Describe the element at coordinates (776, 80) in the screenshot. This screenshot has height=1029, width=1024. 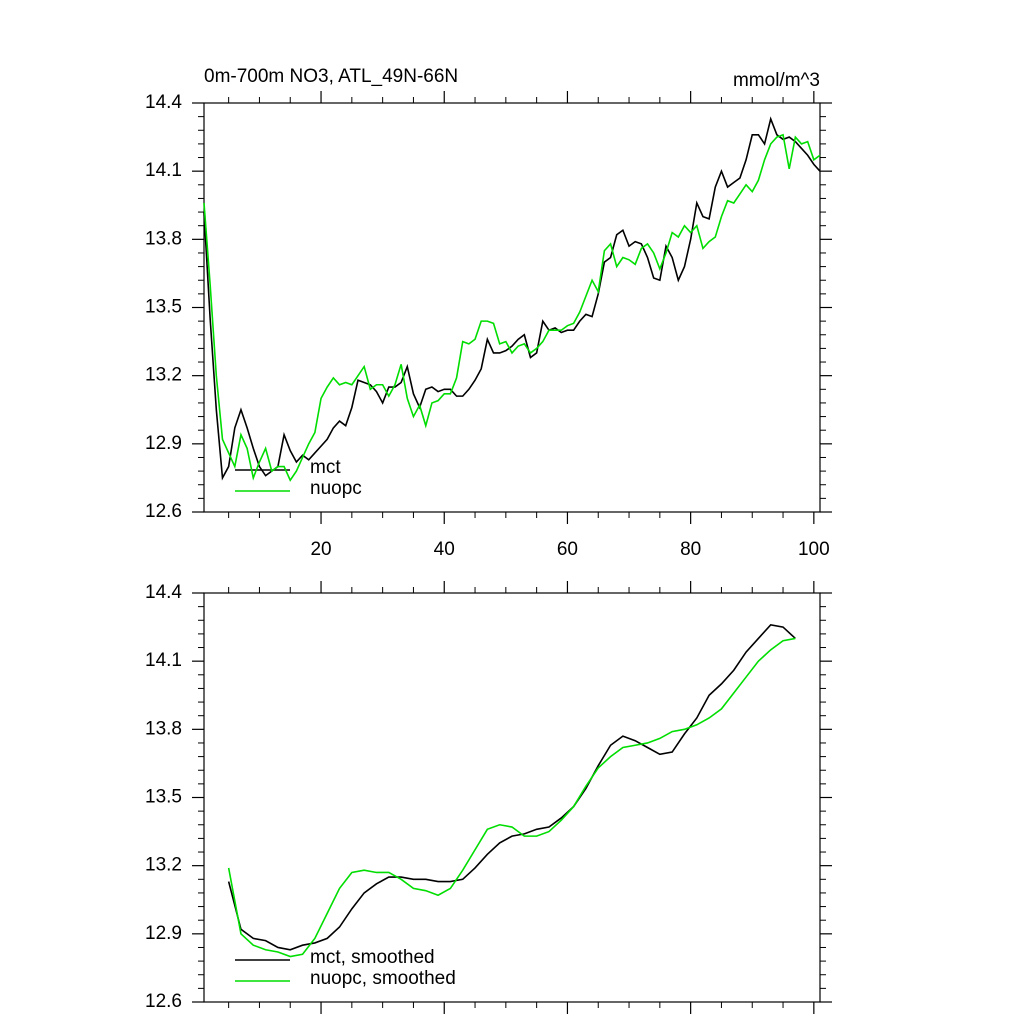
I see `units-label: mmol/m^3` at that location.